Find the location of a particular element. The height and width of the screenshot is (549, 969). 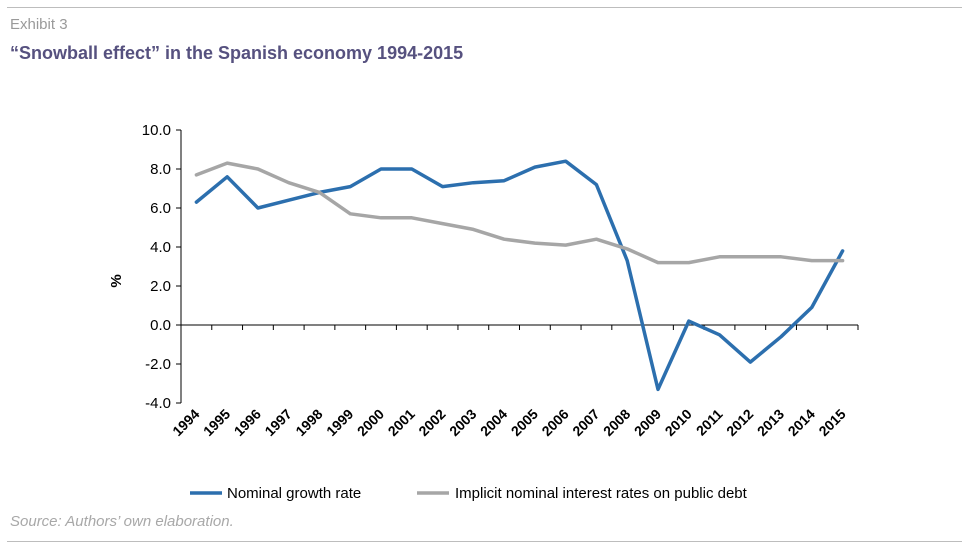

x-tick-label: 2010 is located at coordinates (678, 422).